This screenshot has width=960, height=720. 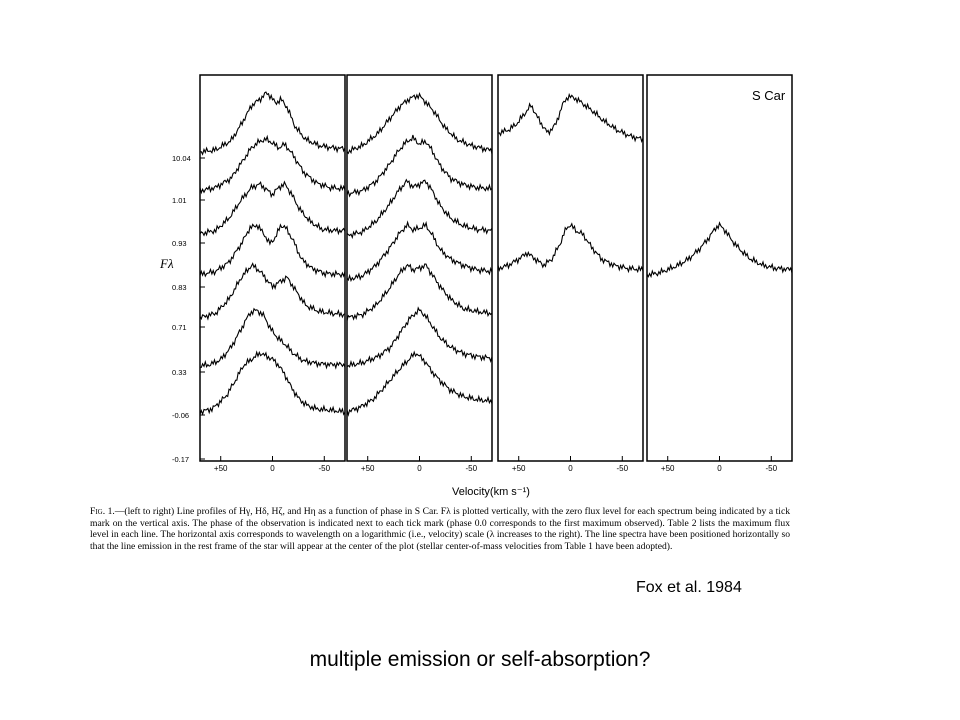 I want to click on phase-tick-label: 10.04, so click(x=181, y=158).